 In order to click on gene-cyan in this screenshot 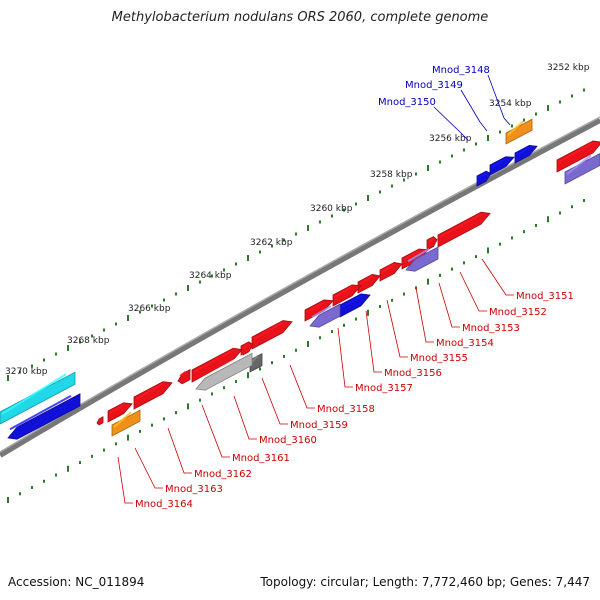, I will do `click(38, 398)`.